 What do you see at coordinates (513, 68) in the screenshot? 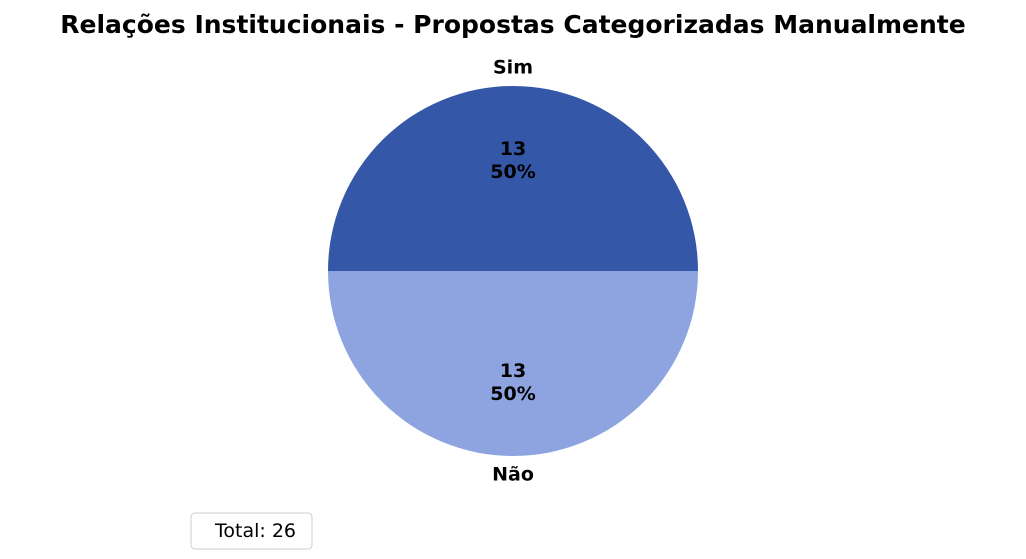
I see `slice-category-label: Sim` at bounding box center [513, 68].